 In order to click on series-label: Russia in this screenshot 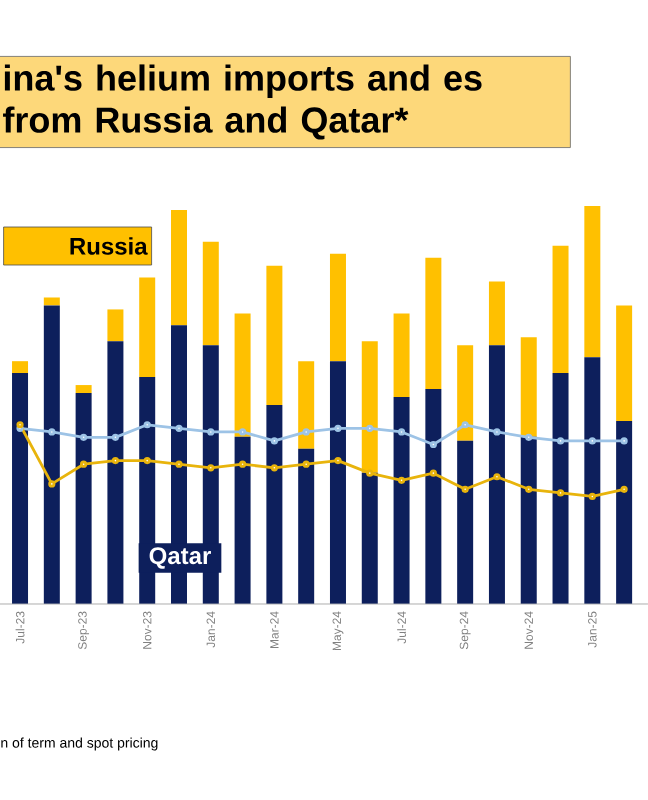, I will do `click(109, 246)`.